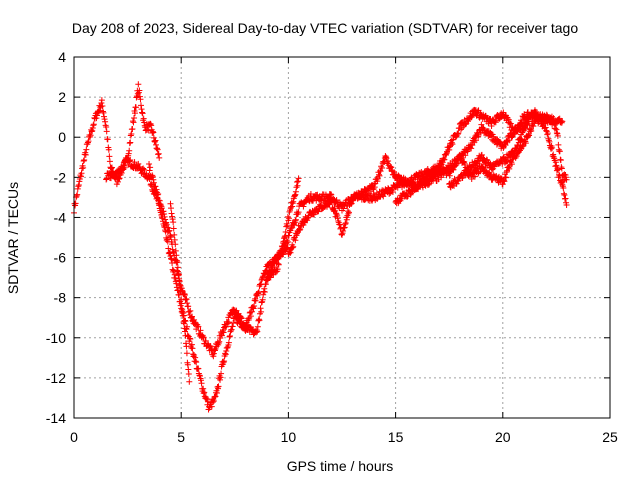 This screenshot has height=485, width=640. What do you see at coordinates (396, 437) in the screenshot?
I see `x-tick-label: 15` at bounding box center [396, 437].